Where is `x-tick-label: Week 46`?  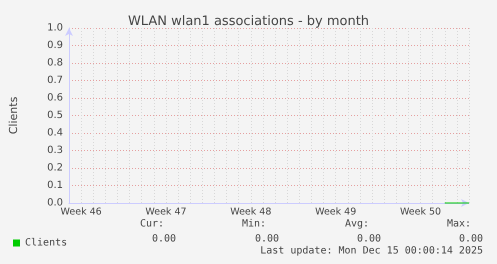
x-tick-label: Week 46 is located at coordinates (81, 212).